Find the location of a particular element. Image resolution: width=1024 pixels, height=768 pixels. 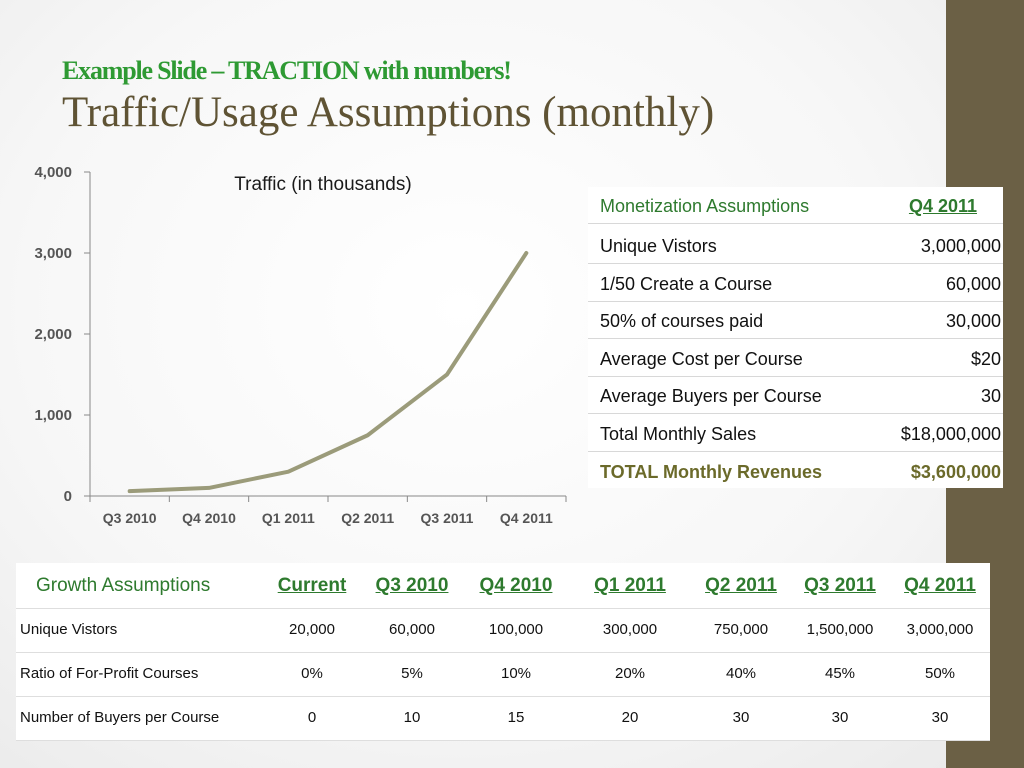

growth-row-label: Number of Buyers per Course is located at coordinates (120, 717).